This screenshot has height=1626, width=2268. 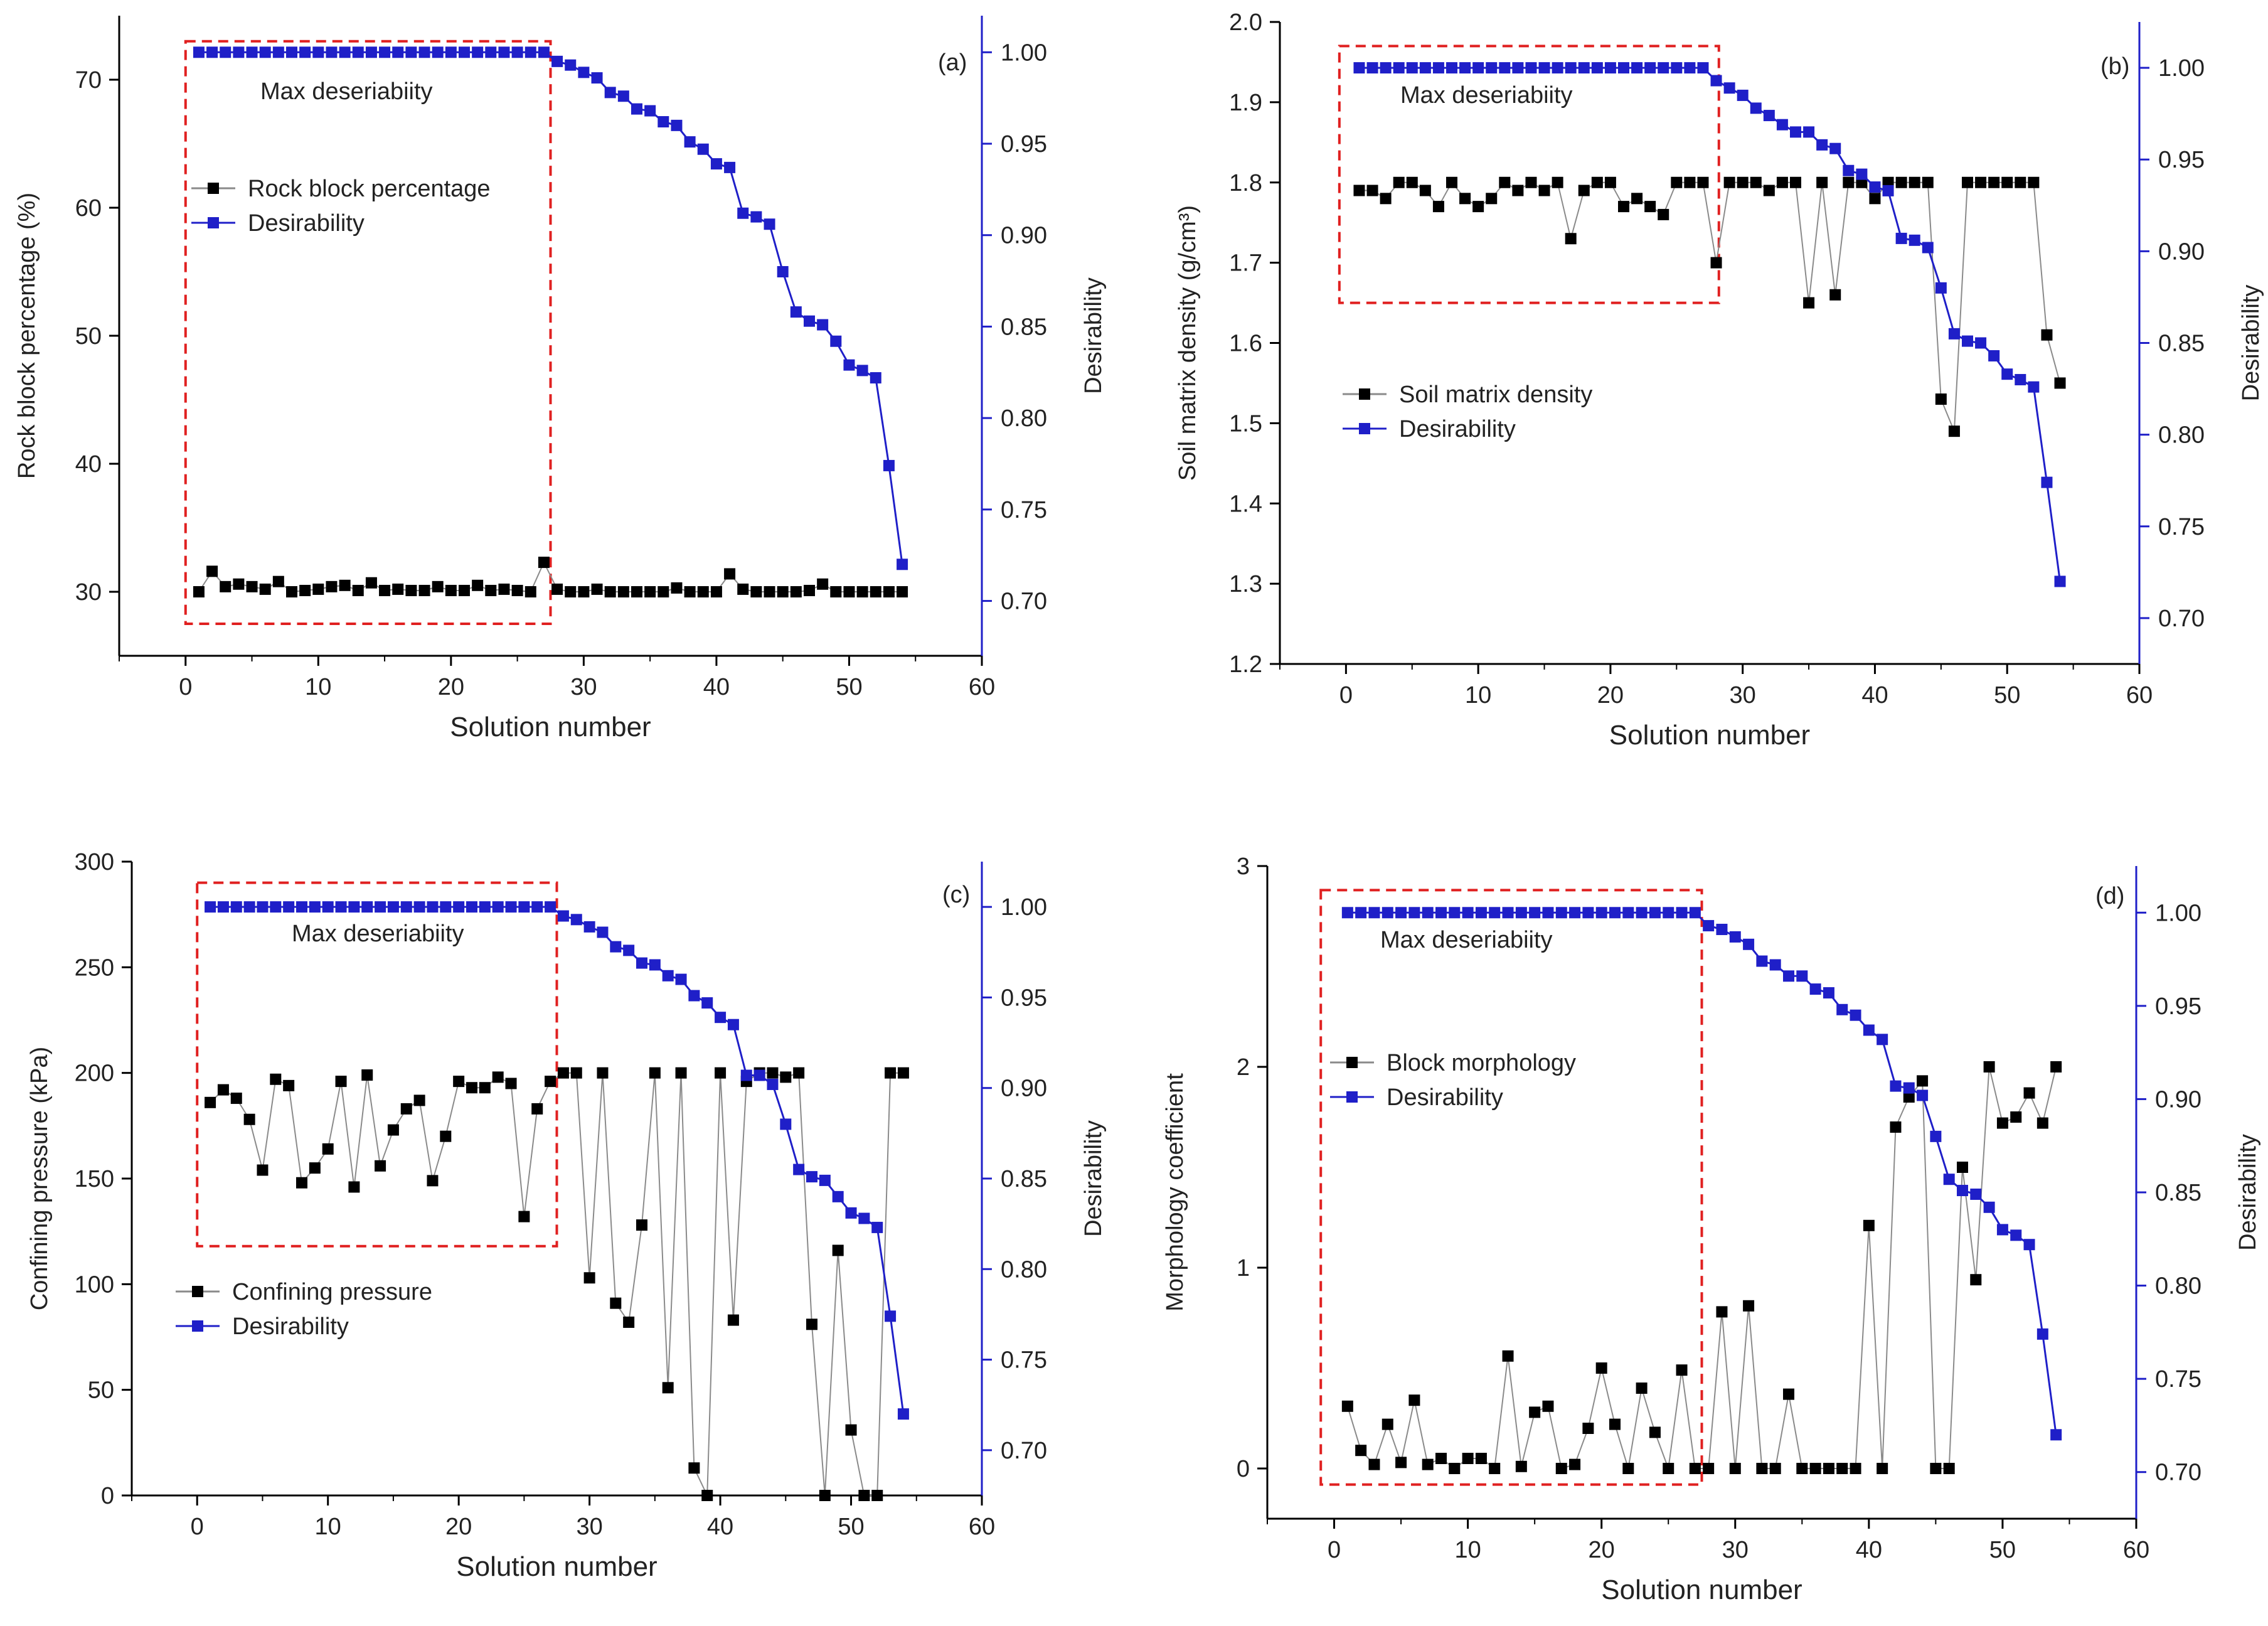 What do you see at coordinates (851, 1527) in the screenshot?
I see `x-tick-label: 50` at bounding box center [851, 1527].